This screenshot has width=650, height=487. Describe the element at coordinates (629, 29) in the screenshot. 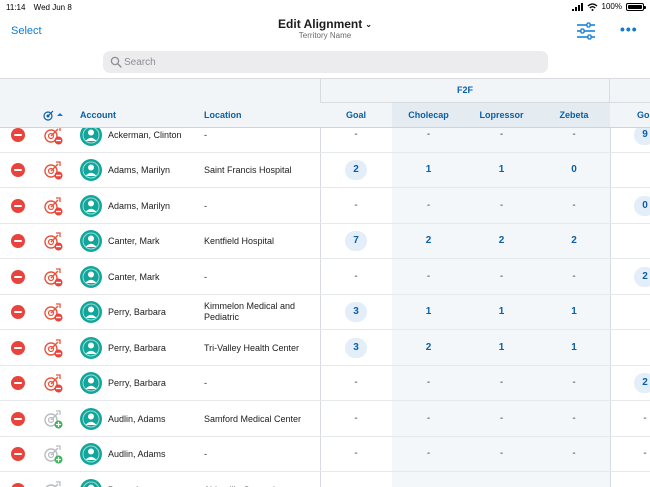

I see `ellipsis-icon: •••` at that location.